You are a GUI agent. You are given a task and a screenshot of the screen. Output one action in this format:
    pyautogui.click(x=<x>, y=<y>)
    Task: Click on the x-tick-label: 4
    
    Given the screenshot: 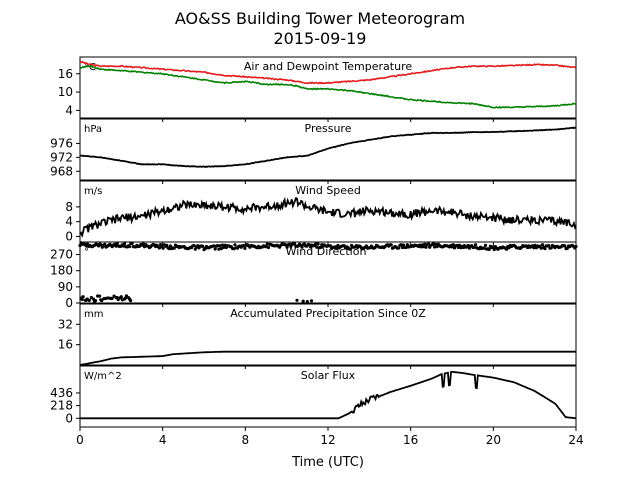 What is the action you would take?
    pyautogui.click(x=163, y=440)
    